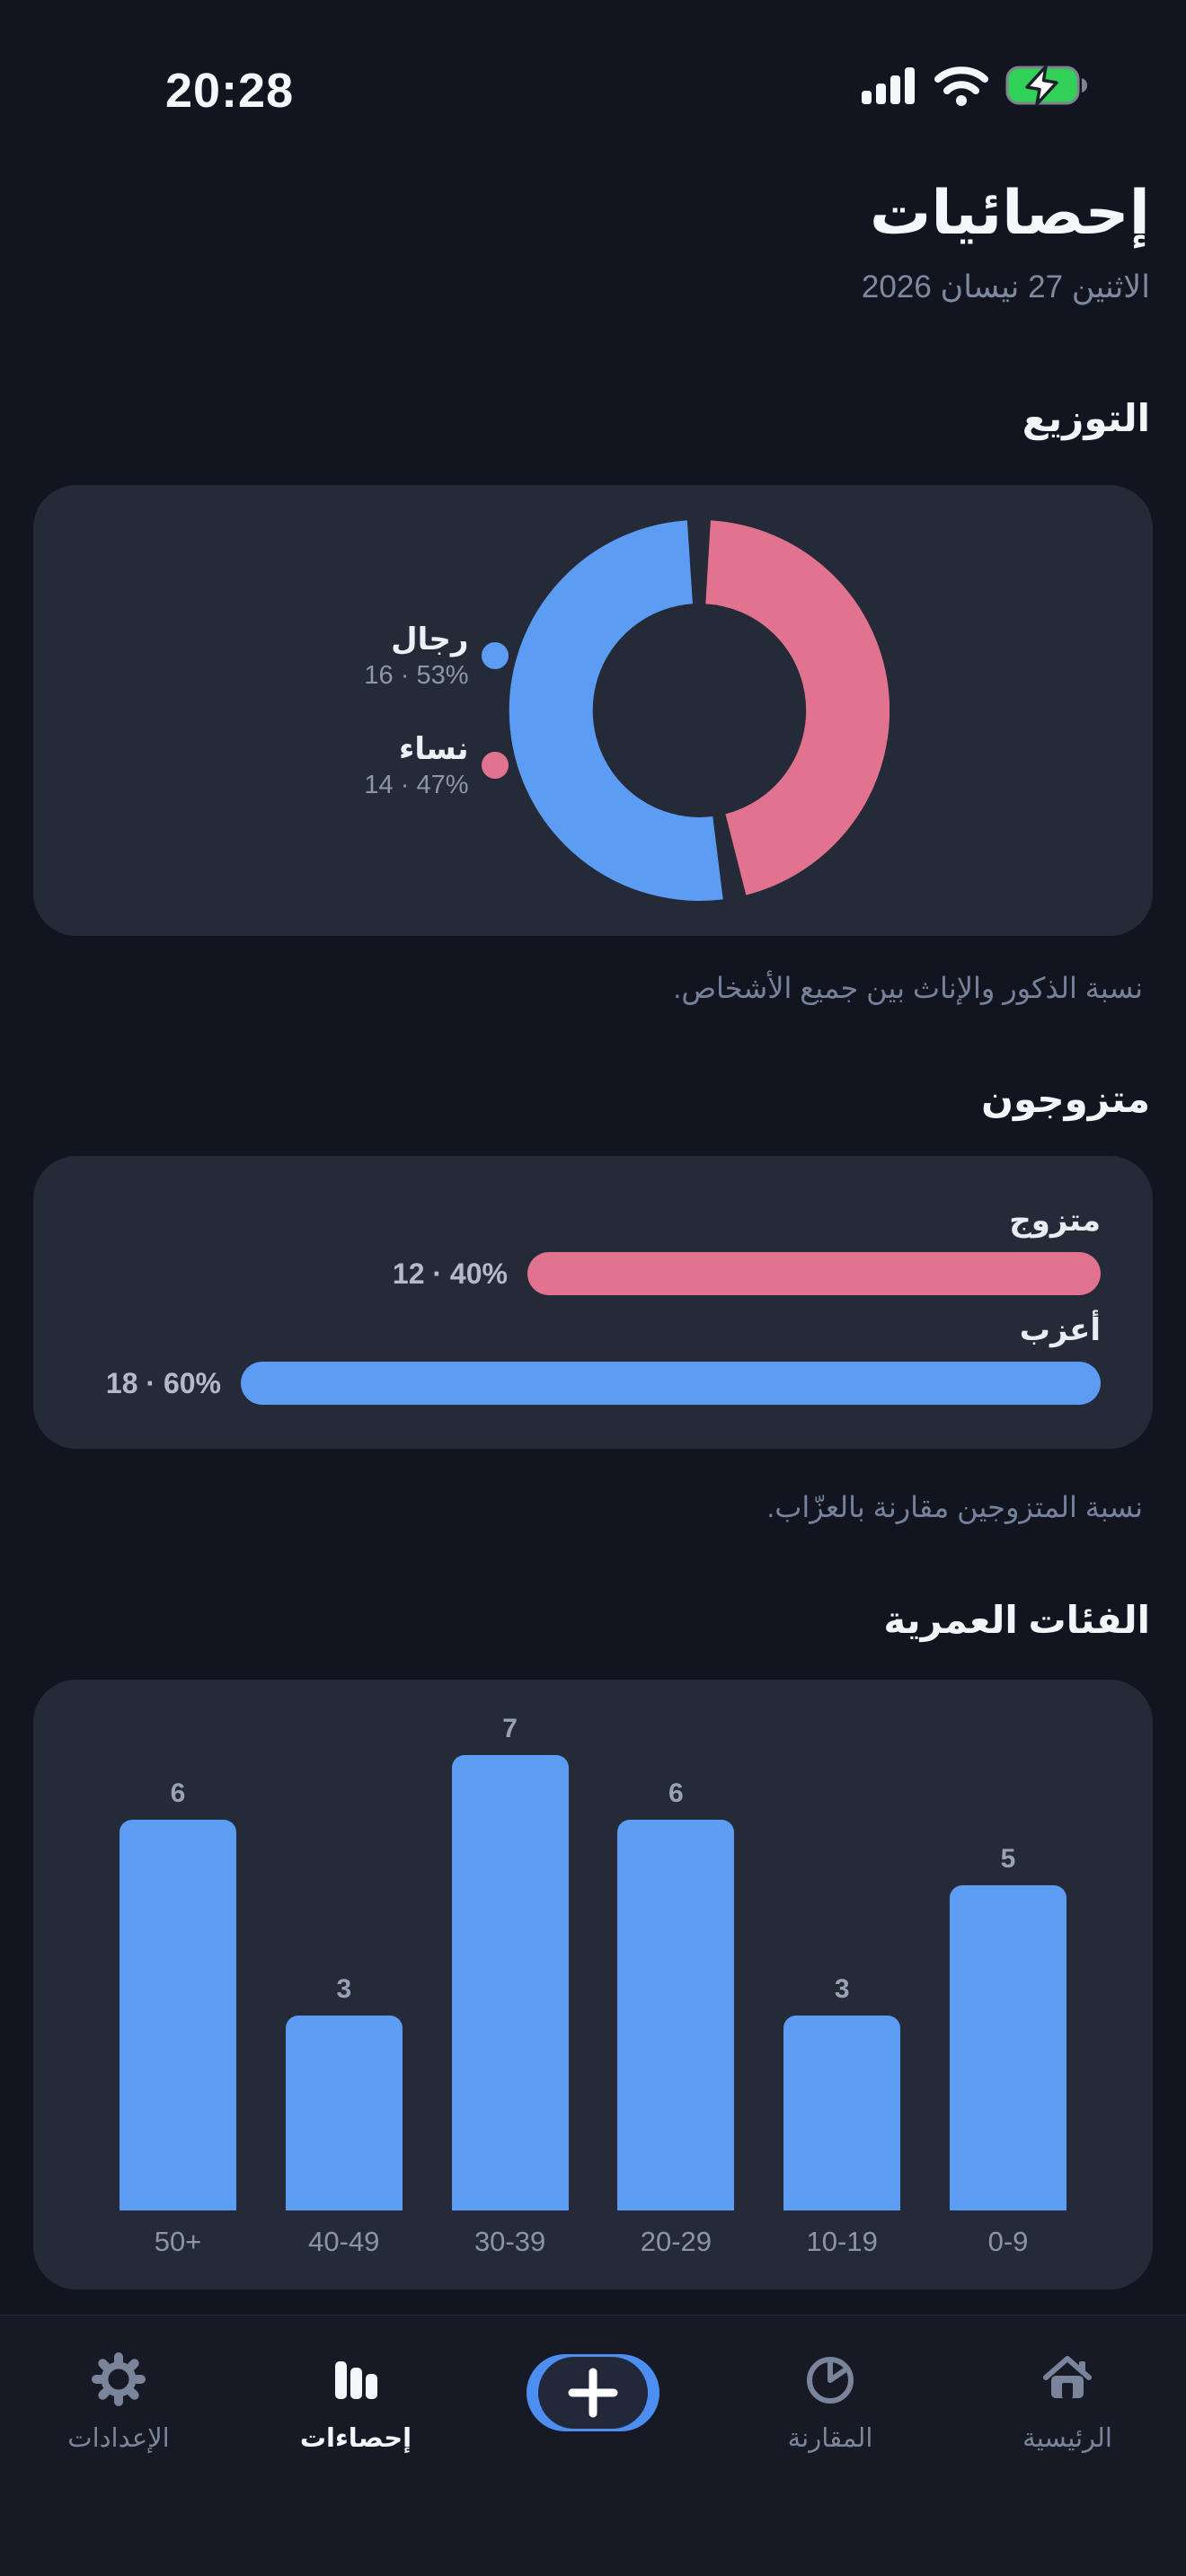  Describe the element at coordinates (1008, 2241) in the screenshot. I see `bar-x-label: 0-9` at that location.